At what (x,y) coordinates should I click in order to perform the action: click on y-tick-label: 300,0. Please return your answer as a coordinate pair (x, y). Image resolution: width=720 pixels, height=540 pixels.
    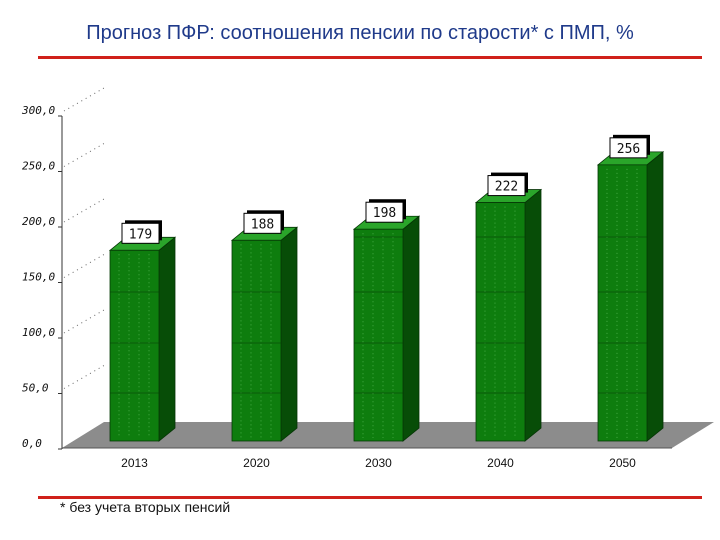
    Looking at the image, I should click on (38, 110).